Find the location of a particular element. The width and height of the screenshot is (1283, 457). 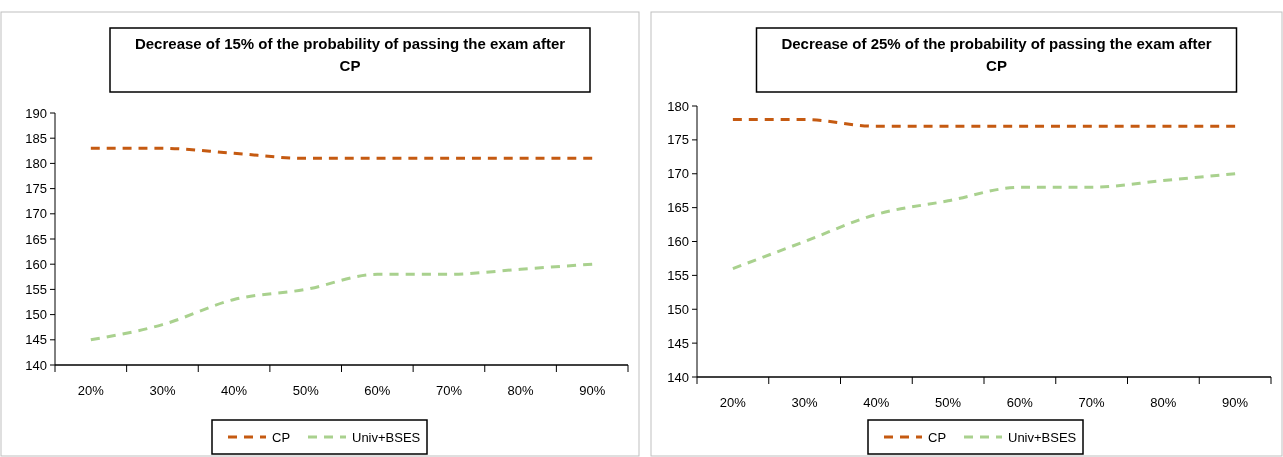

chart-title: Decrease of 15% of the probability of passing the exam after CP is located at coordinates (350, 54).